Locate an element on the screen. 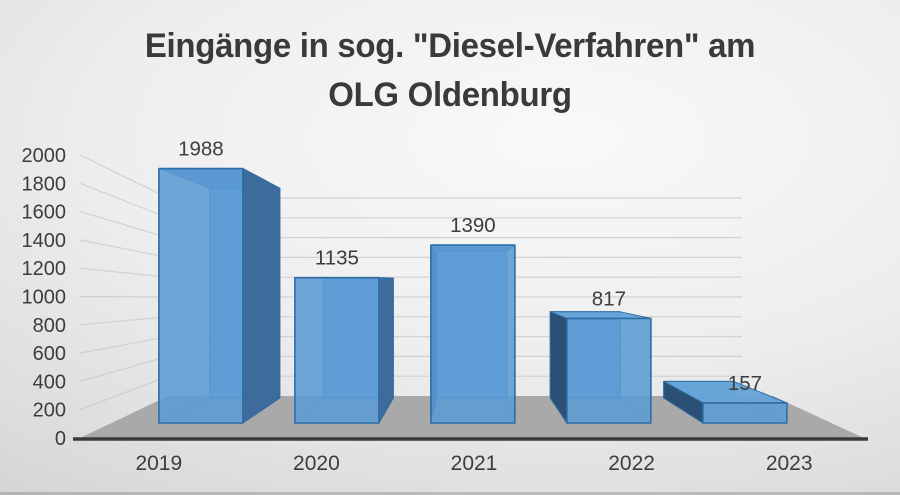 This screenshot has width=900, height=495. slide-bottom-edge is located at coordinates (450, 493).